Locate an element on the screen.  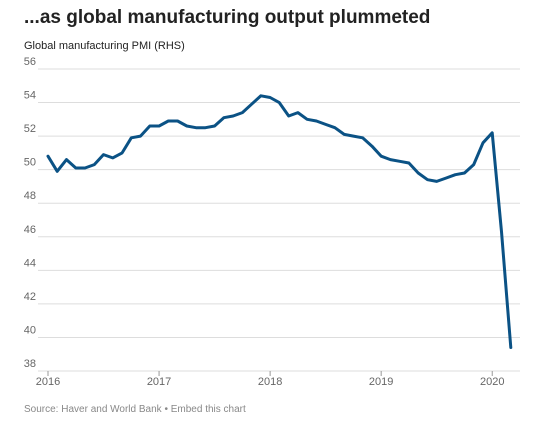
y-tick-label: 52 is located at coordinates (30, 129).